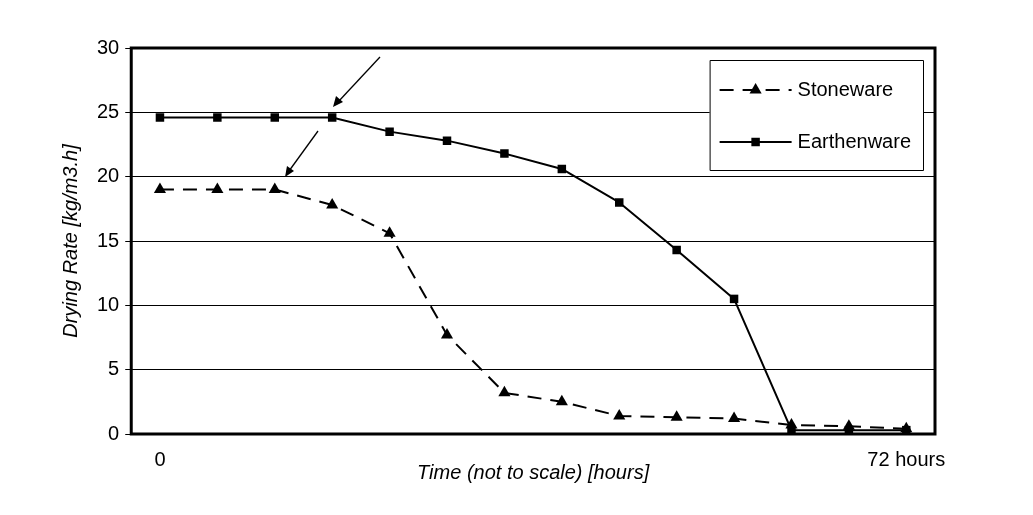 This screenshot has width=1033, height=515. Describe the element at coordinates (906, 458) in the screenshot. I see `x-tick-label: 72 hours` at that location.